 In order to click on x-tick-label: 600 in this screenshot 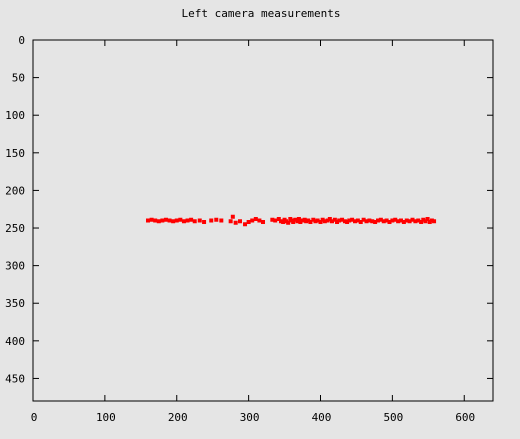, I will do `click(465, 417)`.